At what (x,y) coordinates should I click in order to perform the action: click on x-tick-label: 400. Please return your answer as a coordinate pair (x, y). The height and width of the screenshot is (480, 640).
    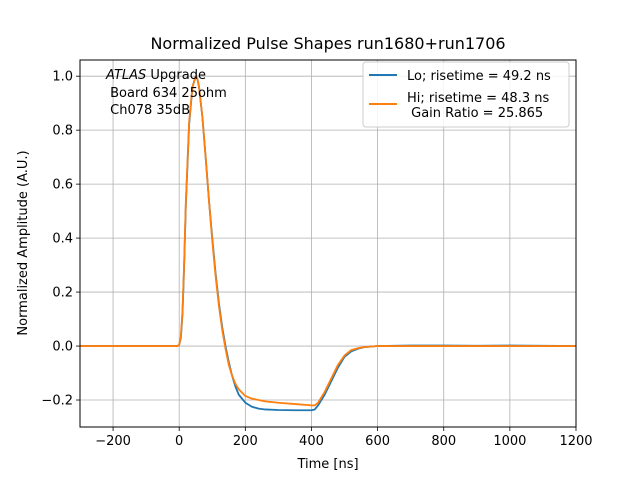
    Looking at the image, I should click on (311, 441).